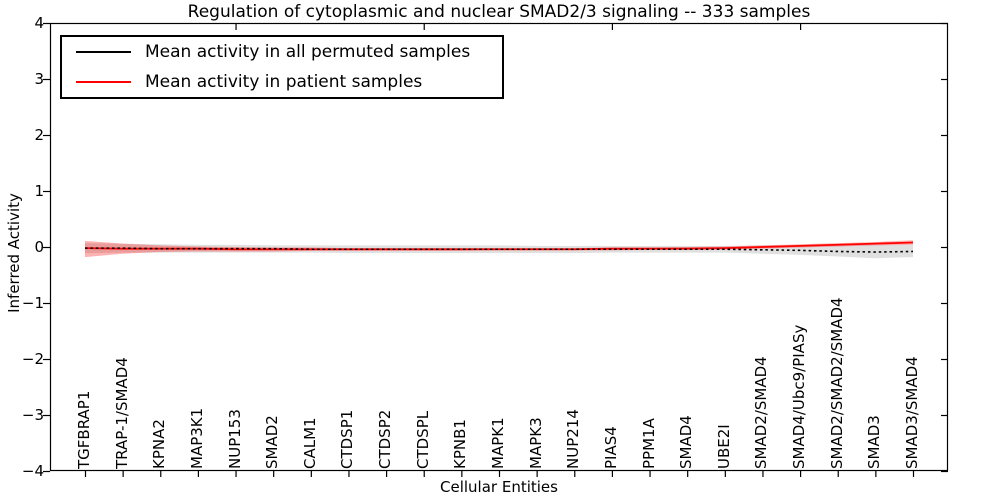 The width and height of the screenshot is (1000, 500). I want to click on y-tick-label: 4, so click(39, 23).